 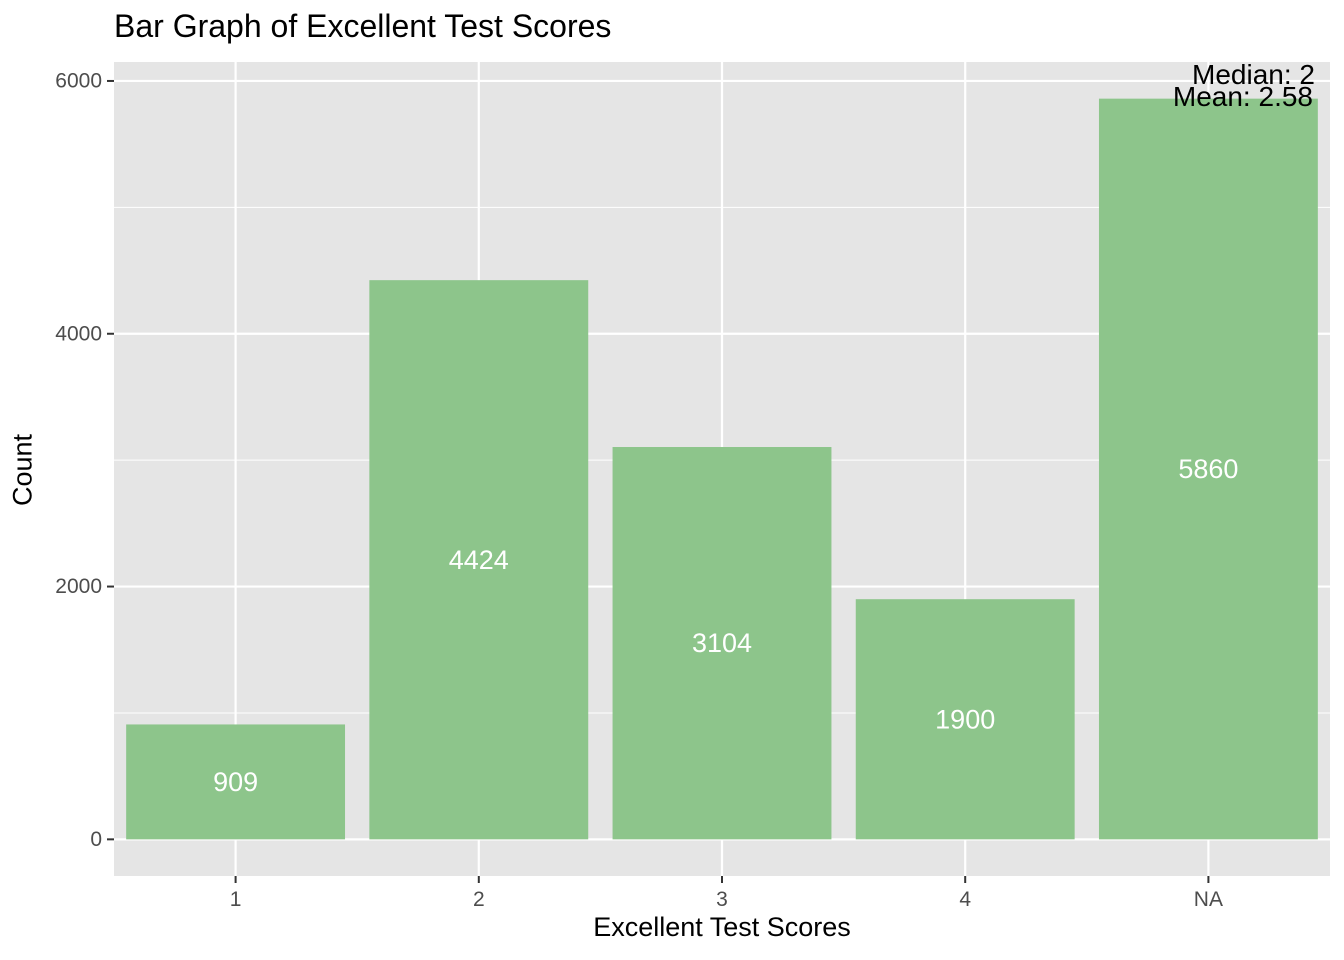 I want to click on bar-NA, so click(x=1208, y=469).